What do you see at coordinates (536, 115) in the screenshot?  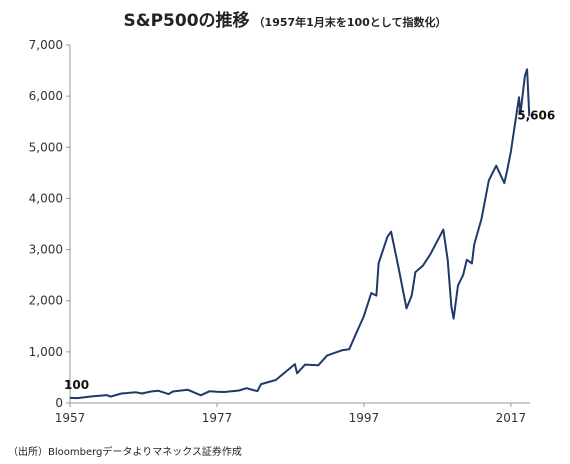 I see `end-value-label: 5,606` at bounding box center [536, 115].